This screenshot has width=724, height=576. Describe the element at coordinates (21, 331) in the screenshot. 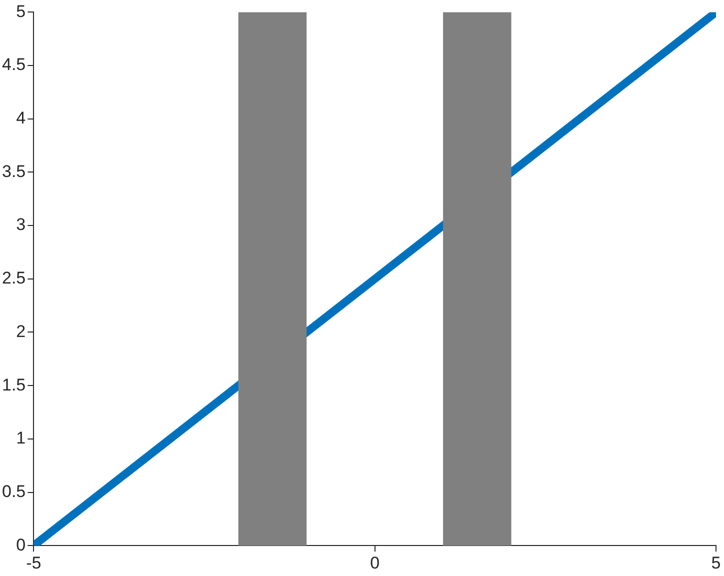

I see `y-tick-label: 2` at that location.